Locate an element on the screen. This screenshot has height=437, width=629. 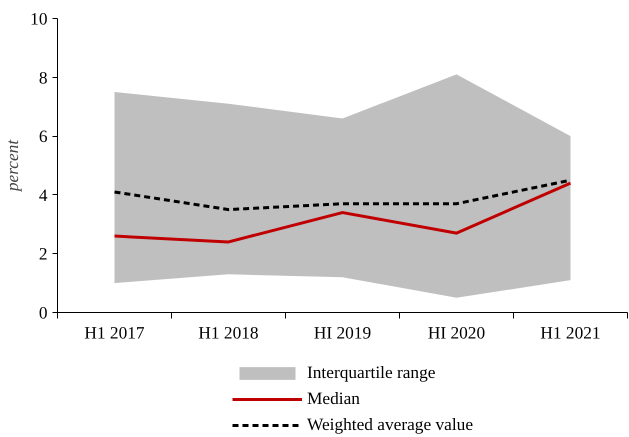
x-tick-label: HI 2020 is located at coordinates (457, 333).